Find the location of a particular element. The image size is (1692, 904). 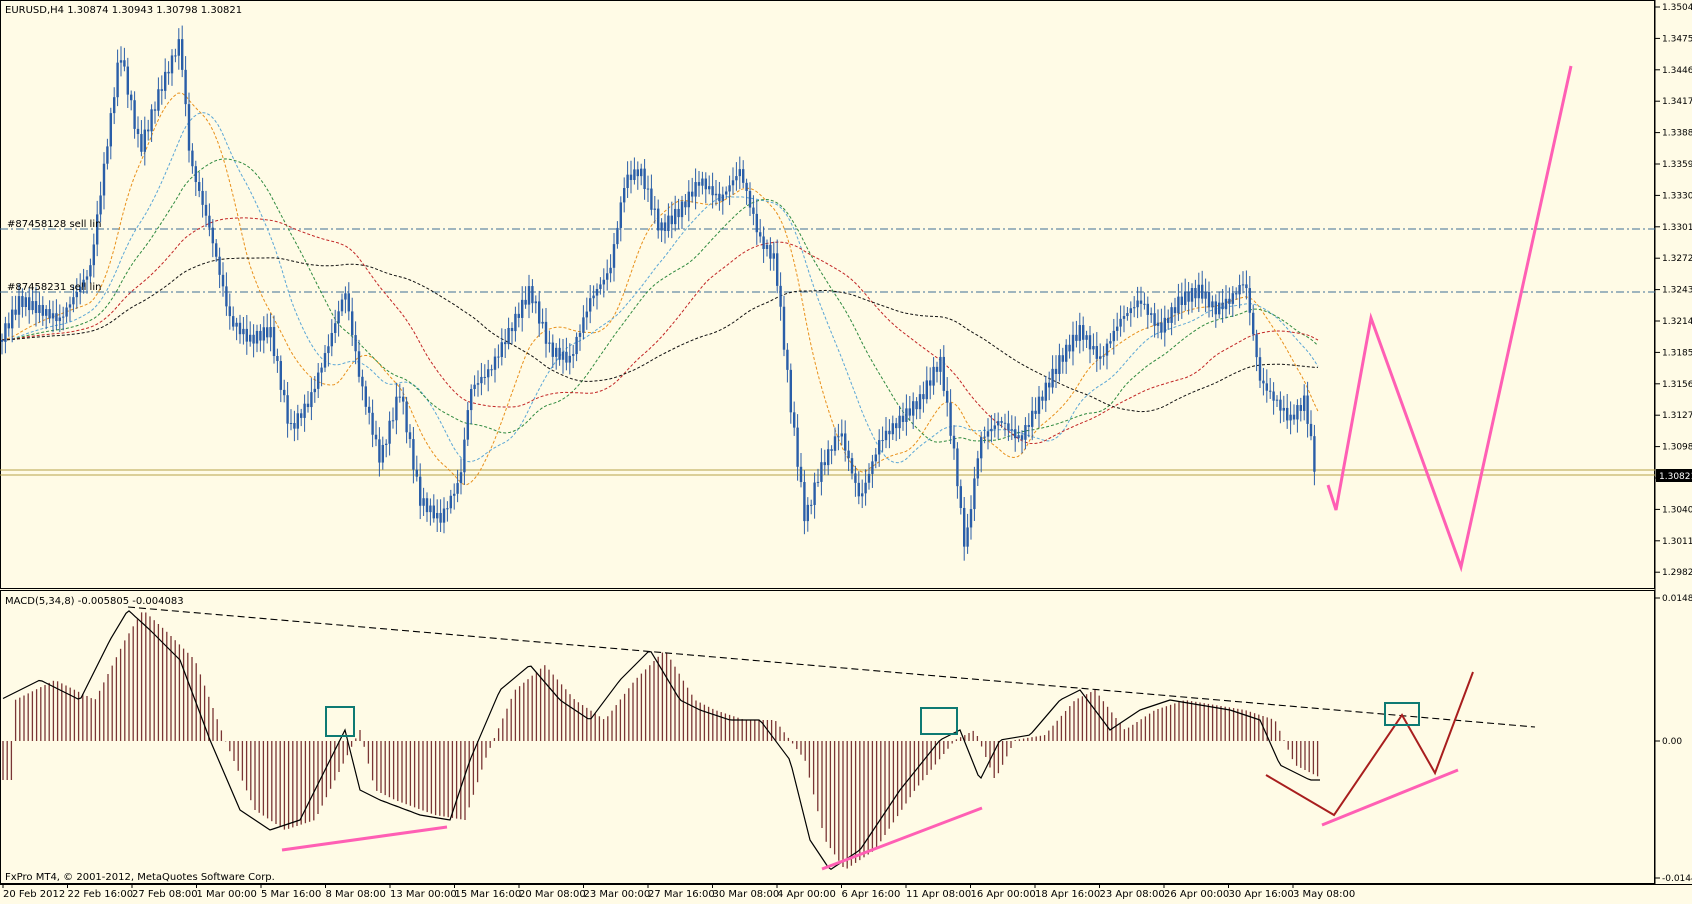

order-line-1-label: #87458128 sell lin is located at coordinates (54, 224).